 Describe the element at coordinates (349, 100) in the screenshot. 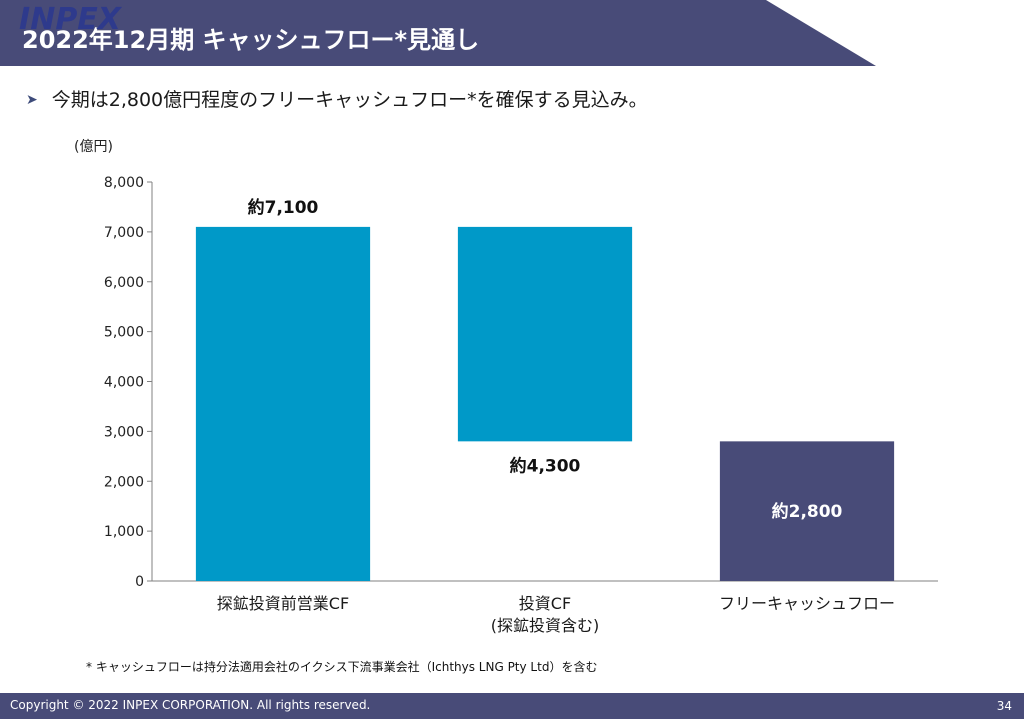

I see `bullet-text: 今期は2,800億円程度のフリーキャッシュフロー*を確保する見込み。` at that location.